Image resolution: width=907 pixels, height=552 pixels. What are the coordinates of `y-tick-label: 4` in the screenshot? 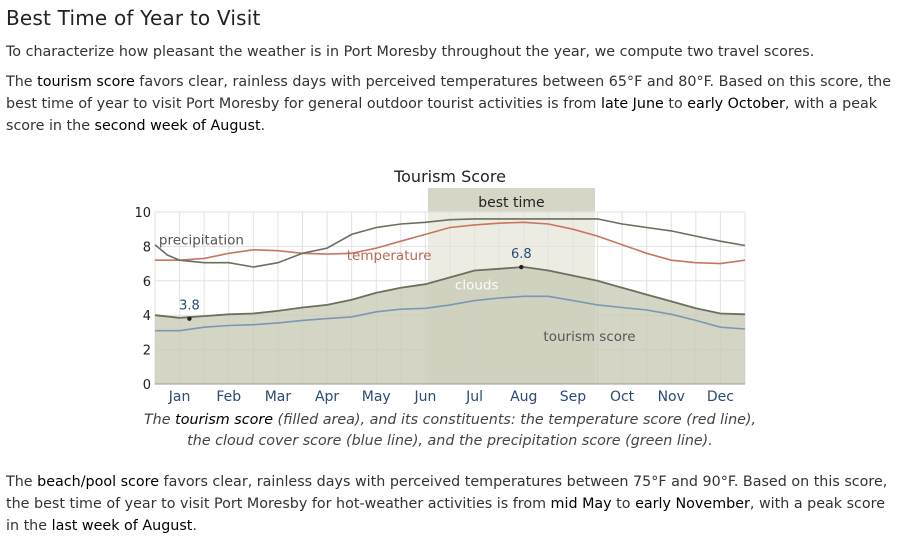 It's located at (147, 316).